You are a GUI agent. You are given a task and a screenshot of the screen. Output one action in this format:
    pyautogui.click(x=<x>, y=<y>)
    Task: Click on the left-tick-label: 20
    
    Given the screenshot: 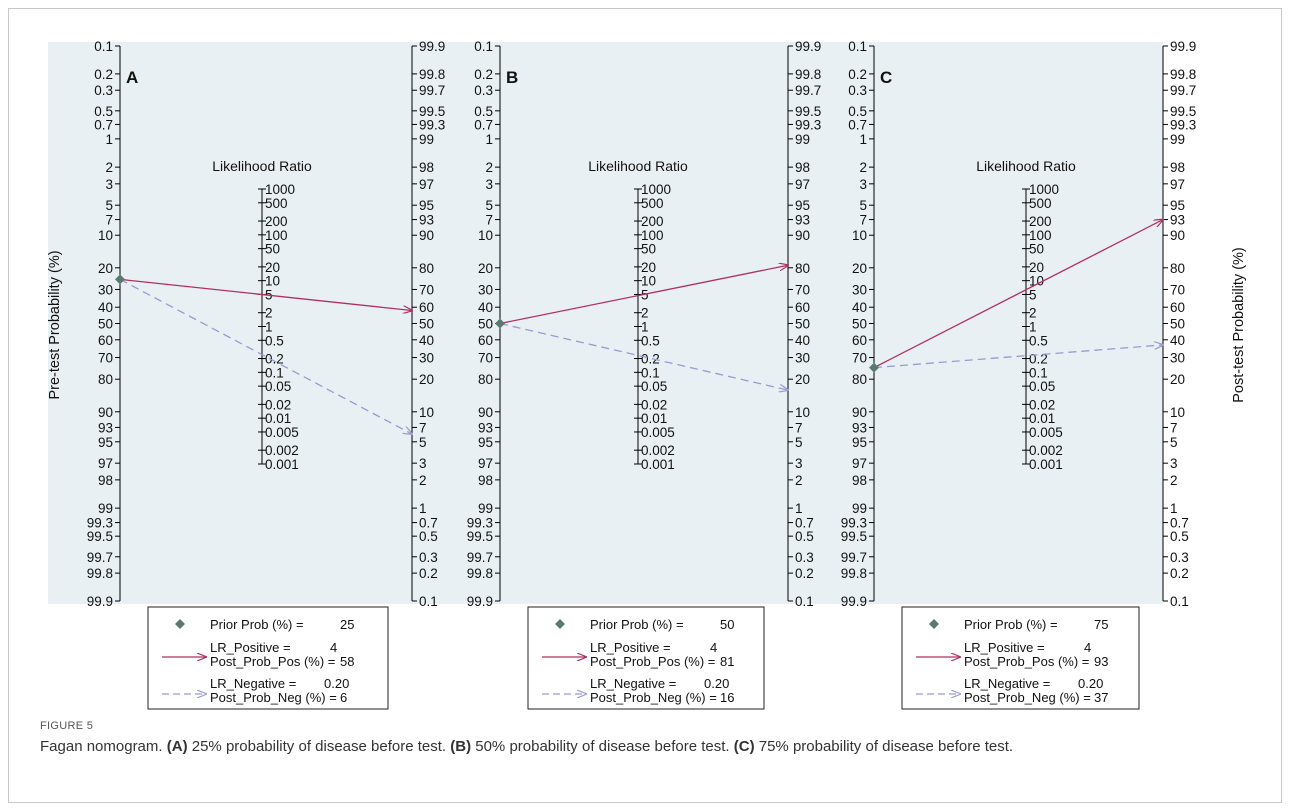 What is the action you would take?
    pyautogui.click(x=105, y=268)
    